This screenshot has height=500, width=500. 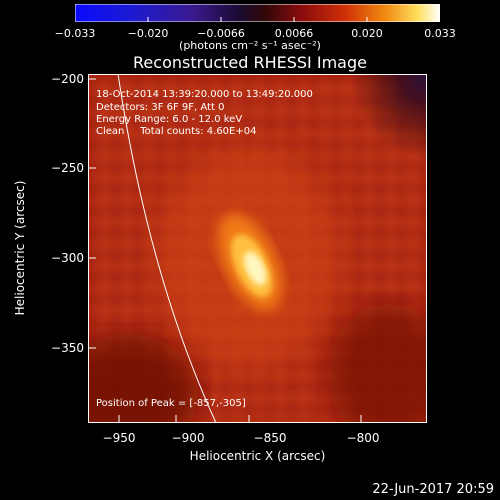 I want to click on energy-range: Energy Range: 6.0 - 12.0 keV, so click(x=169, y=119).